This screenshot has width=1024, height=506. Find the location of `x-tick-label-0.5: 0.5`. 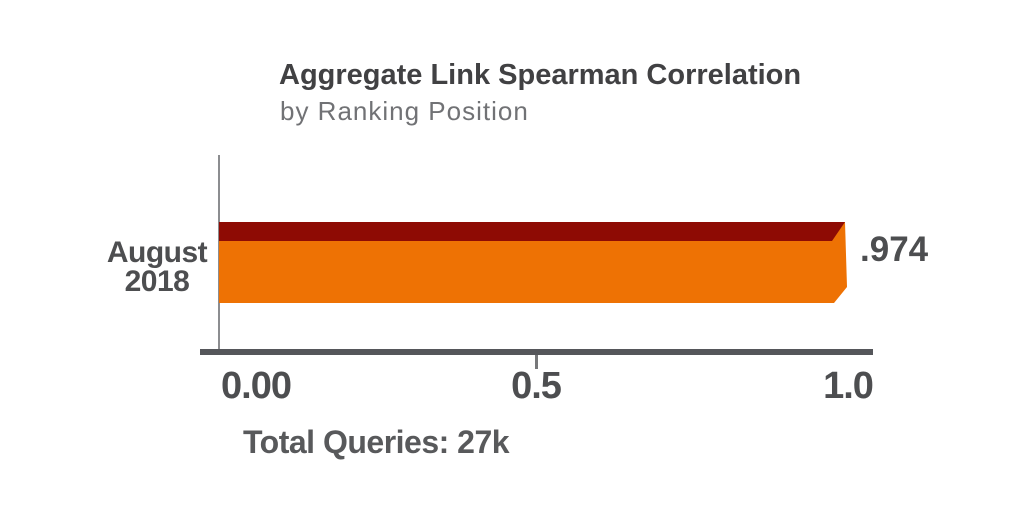

x-tick-label-0.5: 0.5 is located at coordinates (536, 386).